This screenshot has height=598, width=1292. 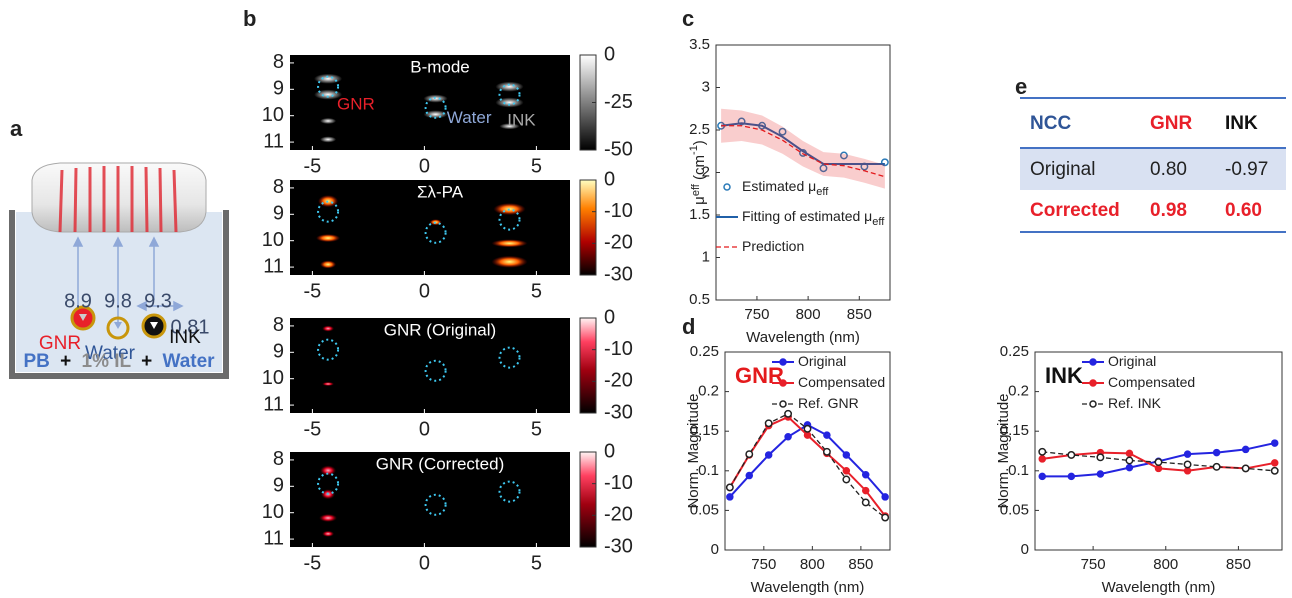 What do you see at coordinates (822, 361) in the screenshot?
I see `legend-label: Original` at bounding box center [822, 361].